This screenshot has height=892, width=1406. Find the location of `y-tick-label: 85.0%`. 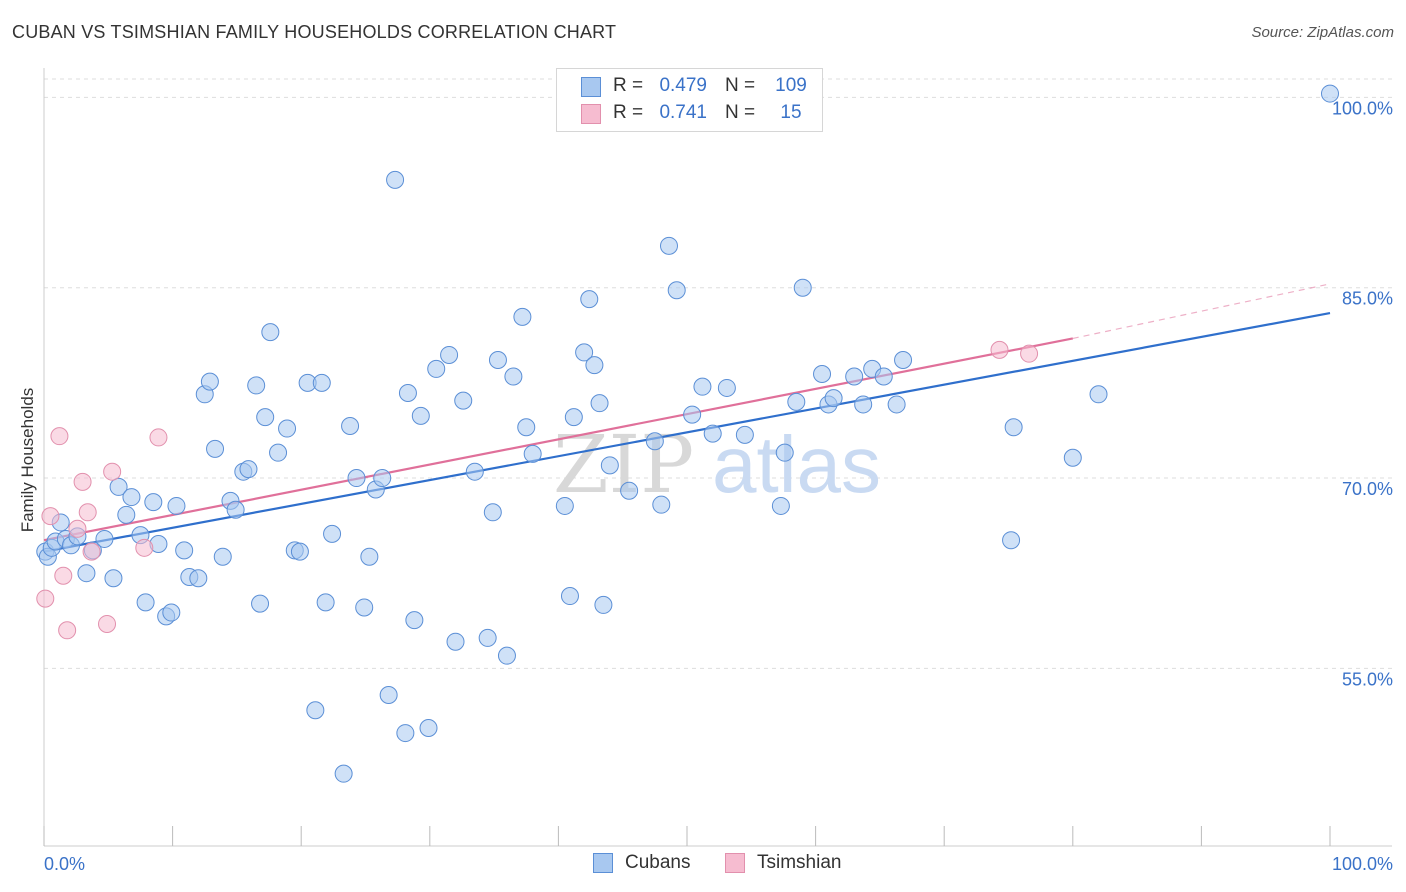

y-tick-label: 85.0% is located at coordinates (1367, 299).